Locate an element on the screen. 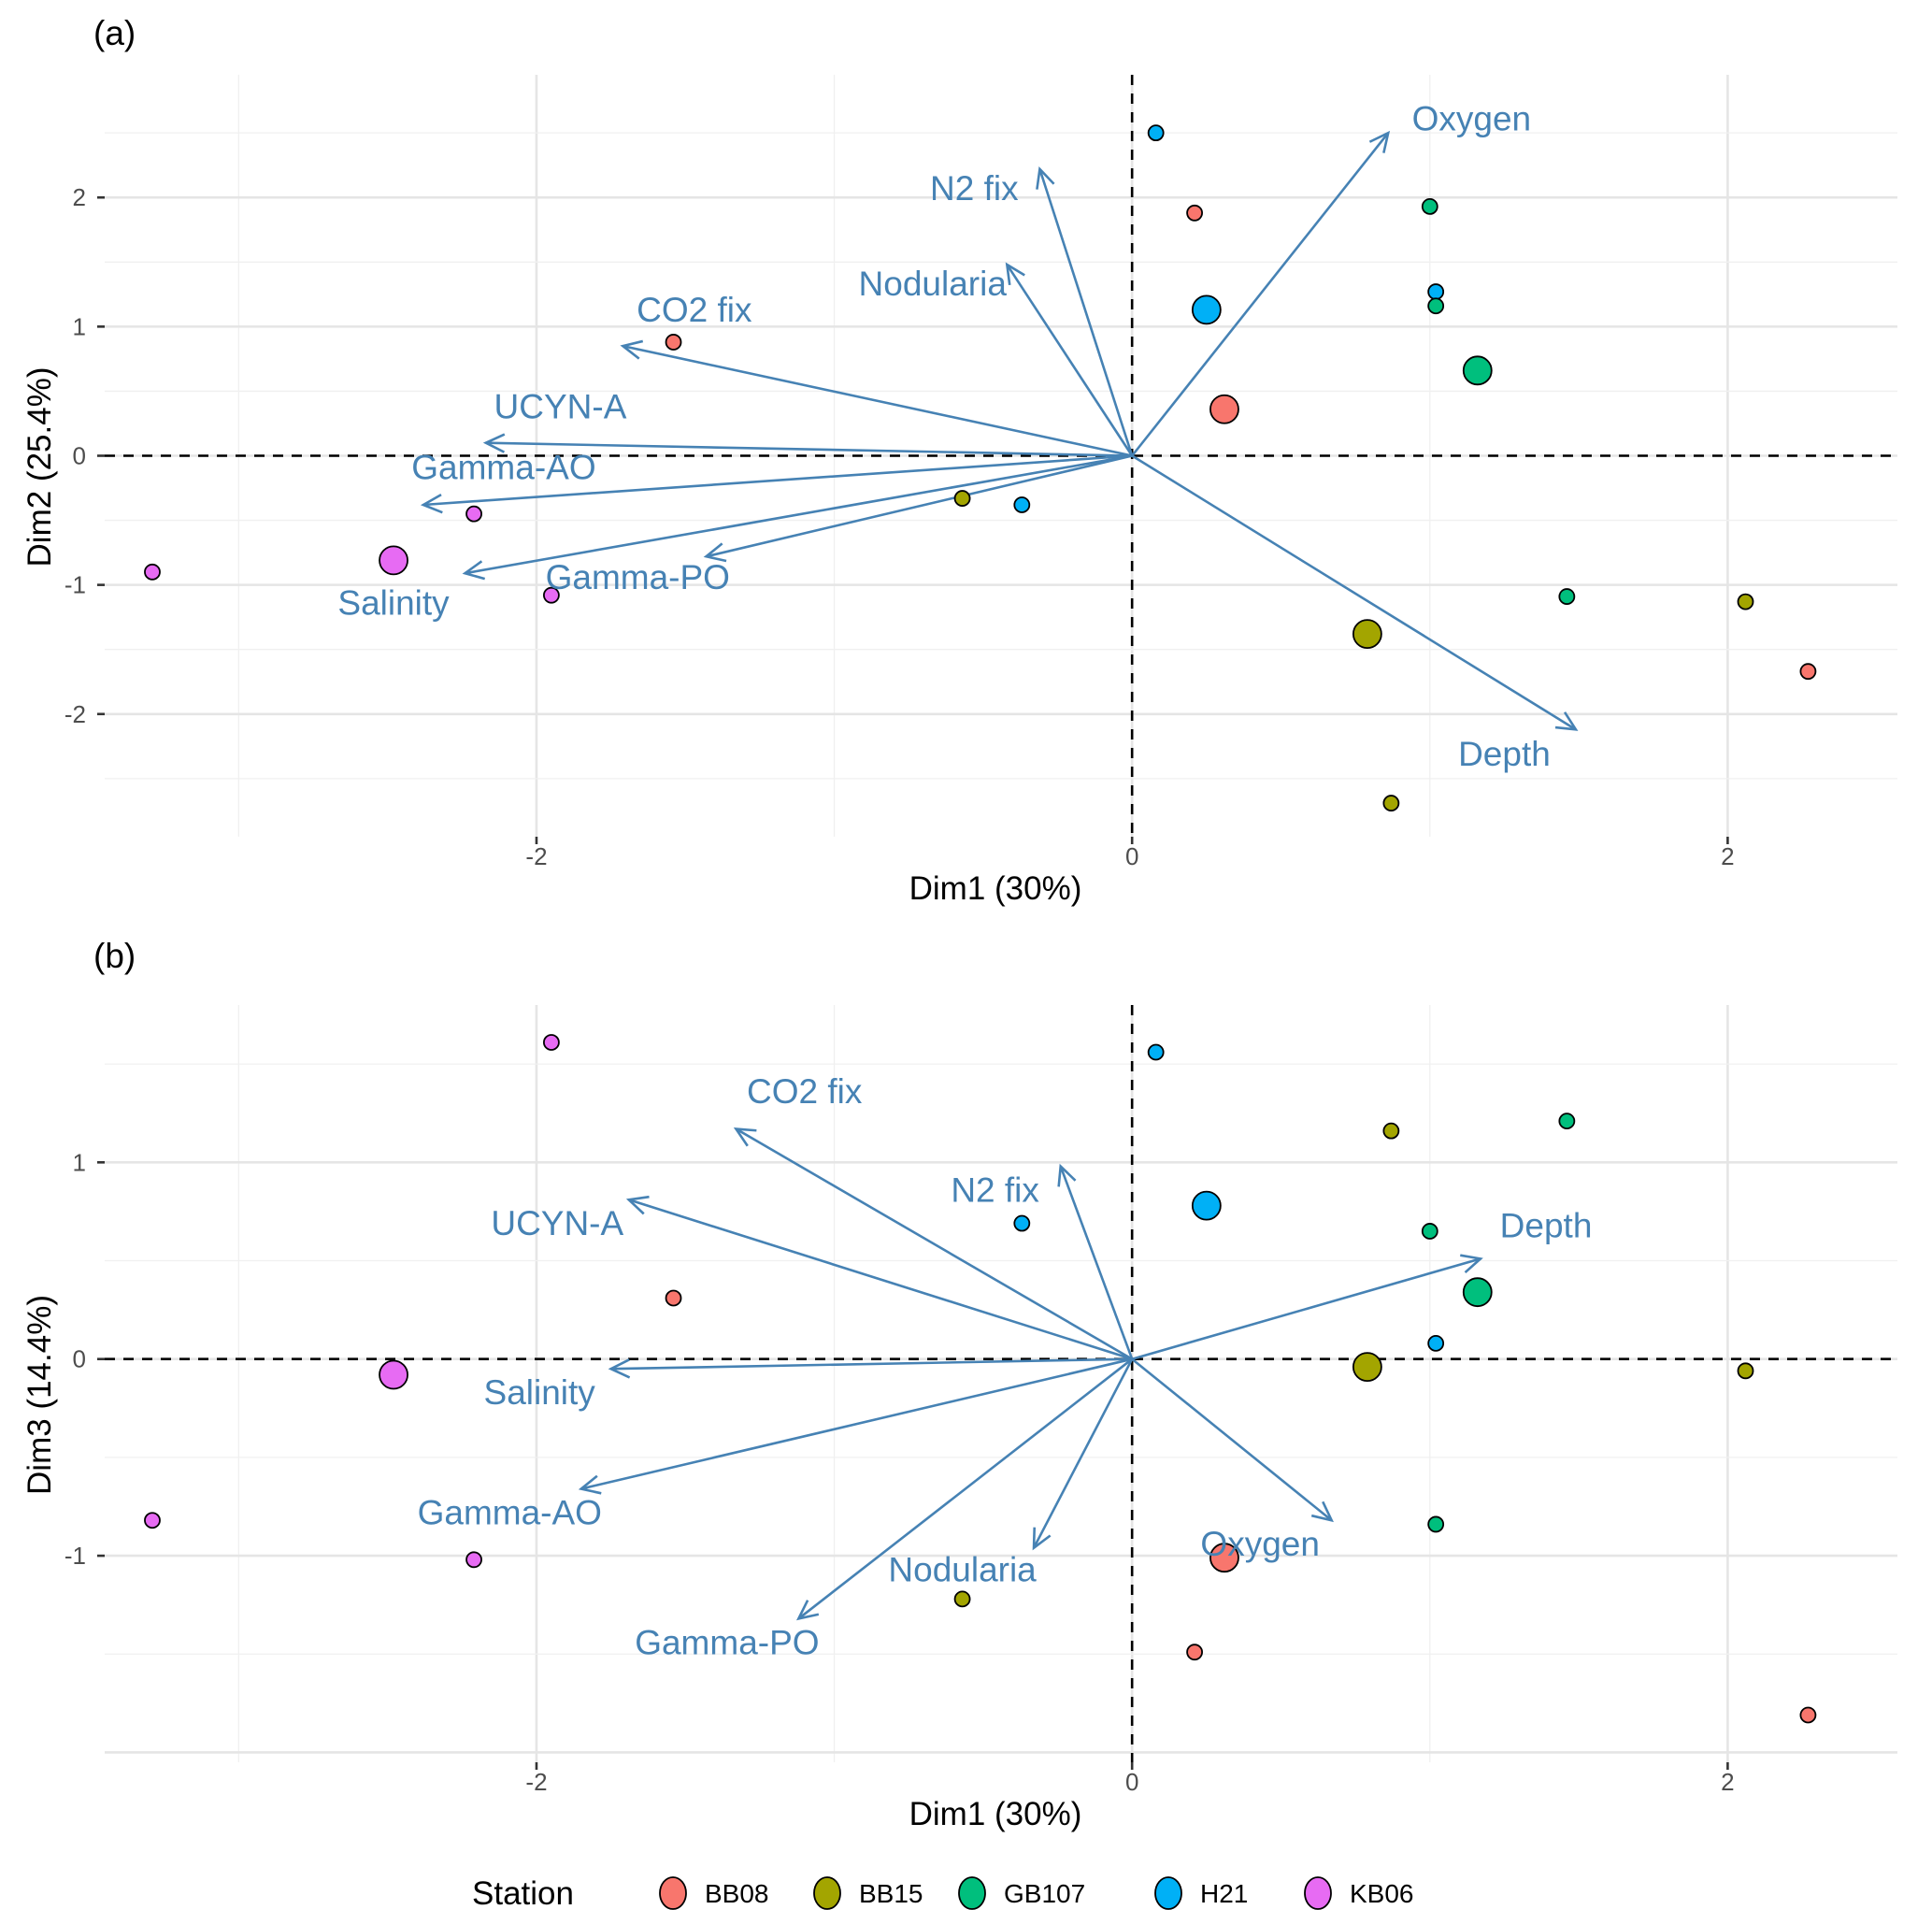 This screenshot has height=1924, width=1932. legend-key-gb107 is located at coordinates (972, 1893).